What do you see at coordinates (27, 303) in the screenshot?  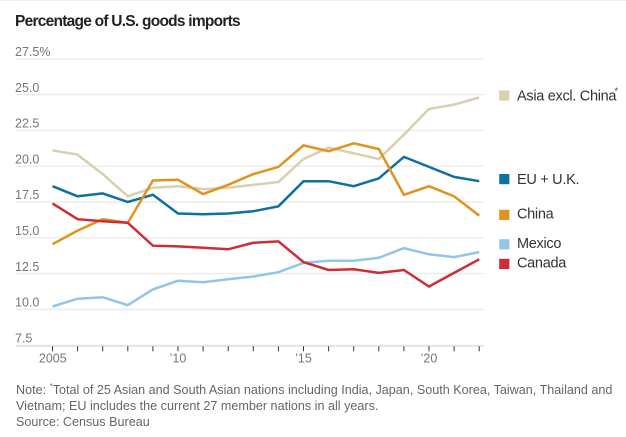 I see `svg-text: 10.0` at bounding box center [27, 303].